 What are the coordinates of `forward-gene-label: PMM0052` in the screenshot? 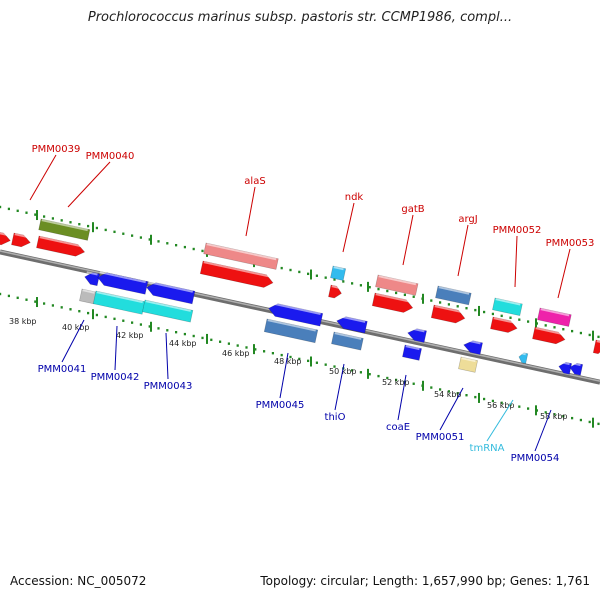 It's located at (517, 230).